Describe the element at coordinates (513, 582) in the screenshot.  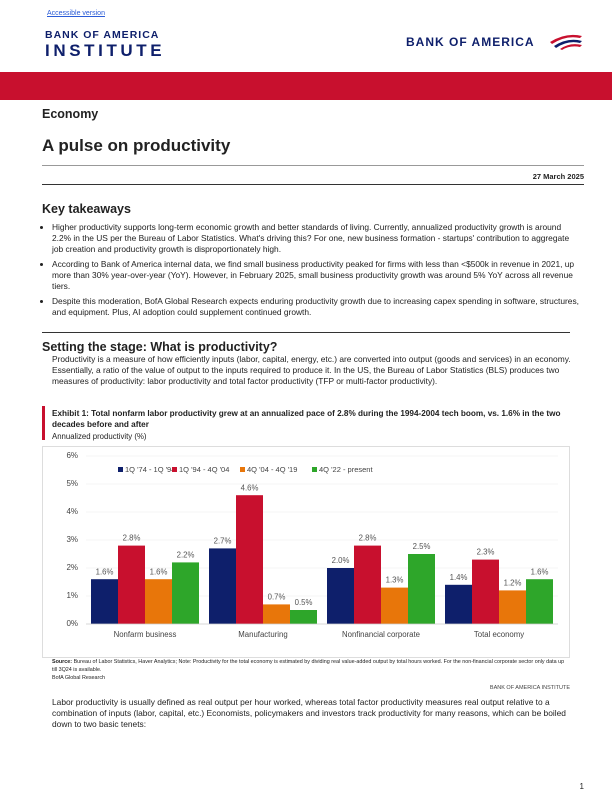
I see `value-label: 1.2%` at that location.